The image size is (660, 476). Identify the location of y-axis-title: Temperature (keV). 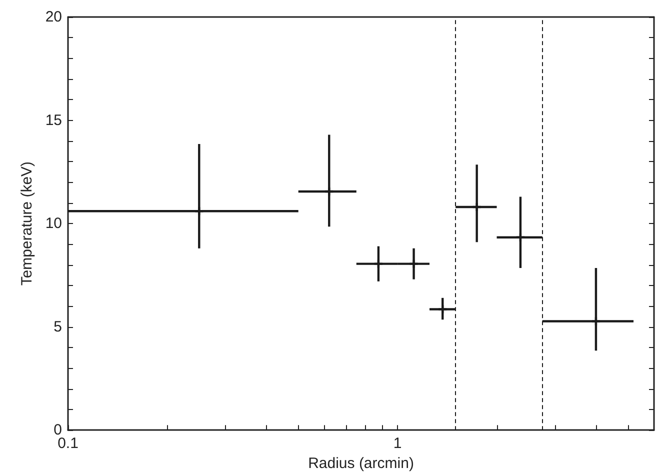
(27, 223).